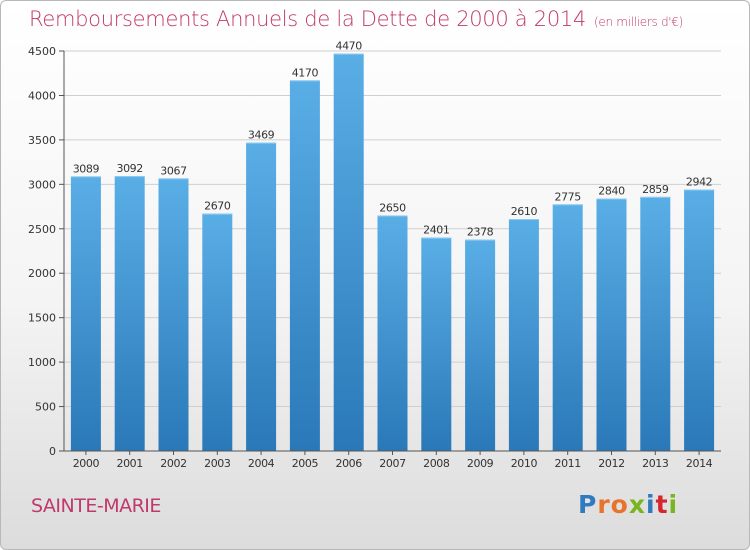 The height and width of the screenshot is (550, 750). Describe the element at coordinates (567, 463) in the screenshot. I see `x-tick-label: 2011` at that location.